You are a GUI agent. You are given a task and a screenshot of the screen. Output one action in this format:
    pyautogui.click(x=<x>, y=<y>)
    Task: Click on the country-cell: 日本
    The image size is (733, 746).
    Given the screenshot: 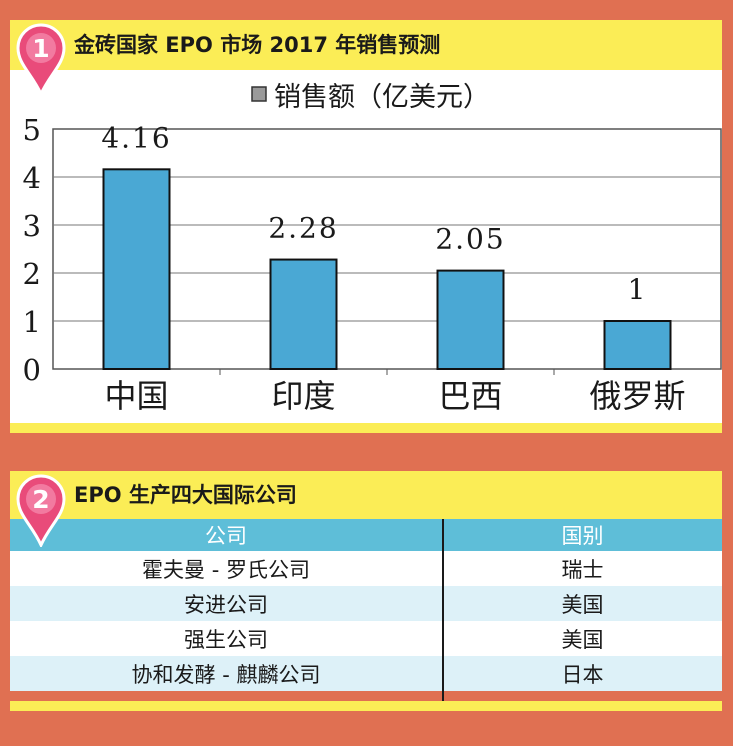 What is the action you would take?
    pyautogui.click(x=582, y=674)
    